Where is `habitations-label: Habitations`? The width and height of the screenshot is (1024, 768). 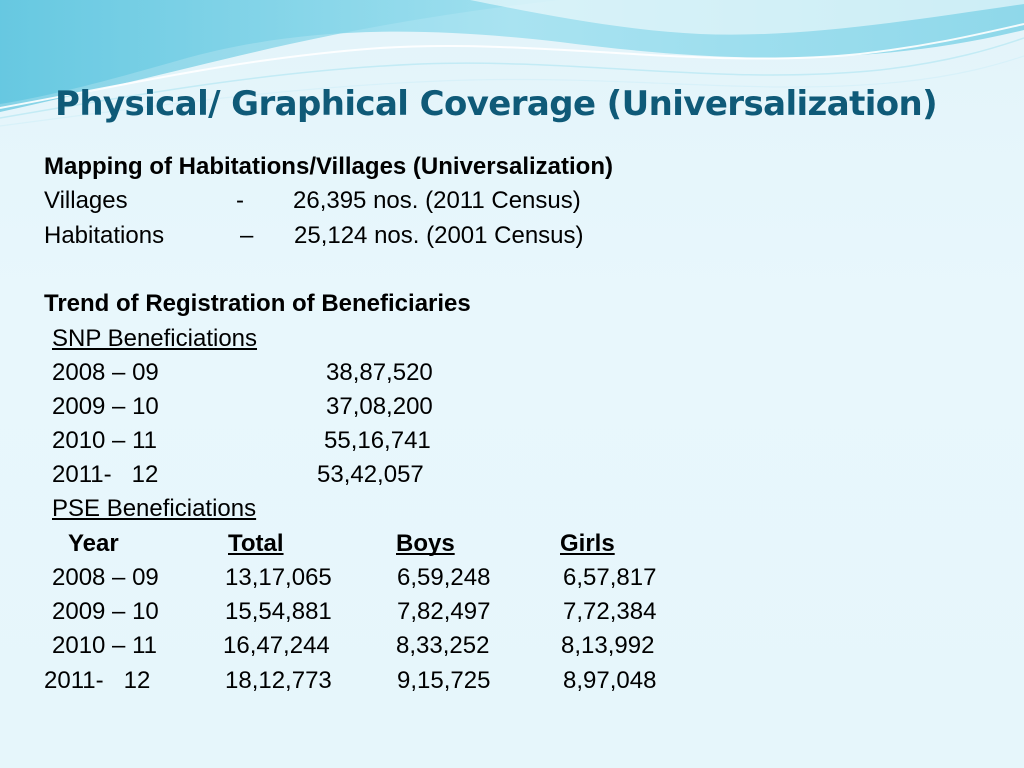 habitations-label: Habitations is located at coordinates (104, 235).